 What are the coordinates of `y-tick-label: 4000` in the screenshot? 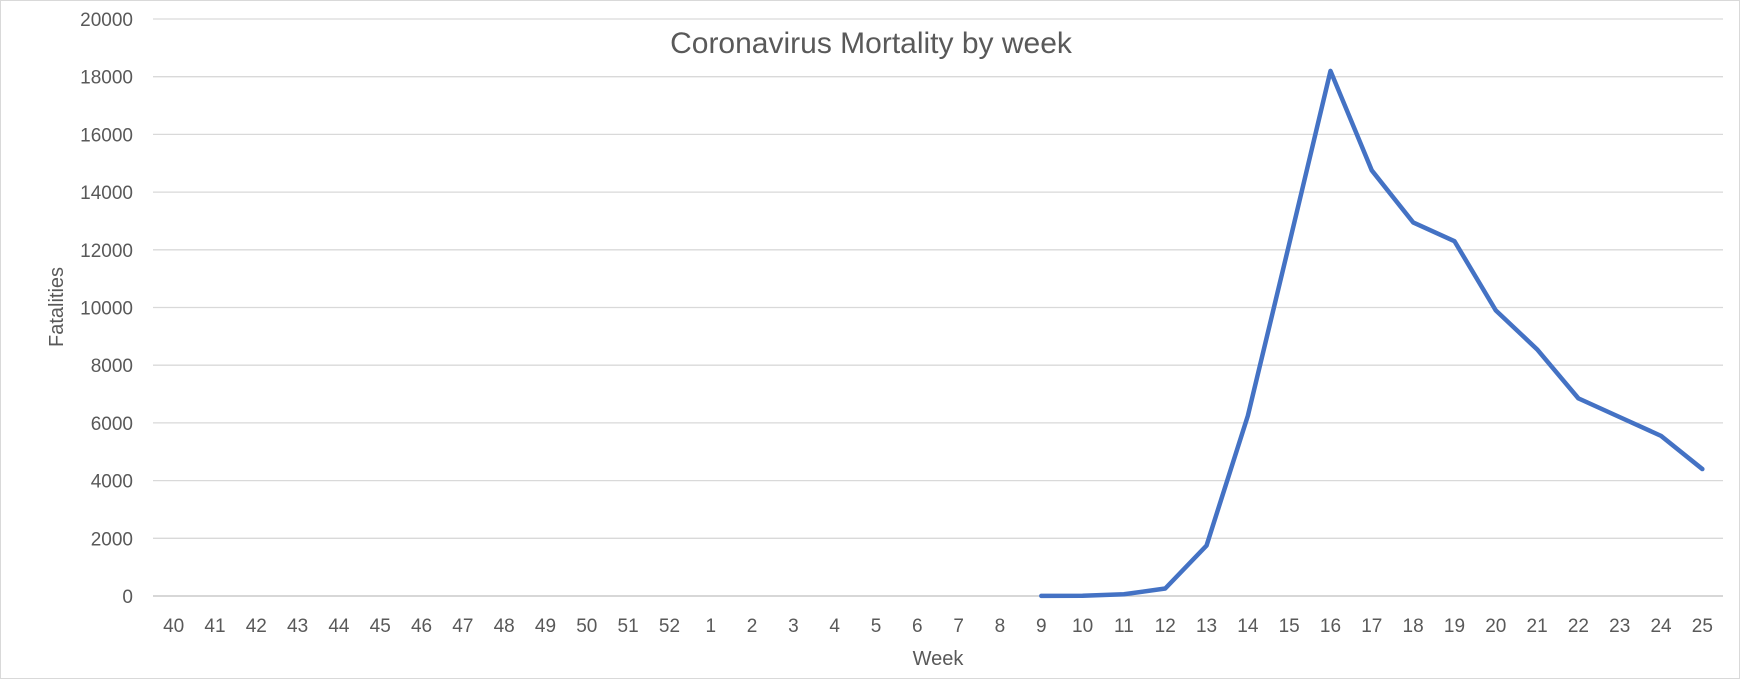 It's located at (112, 482).